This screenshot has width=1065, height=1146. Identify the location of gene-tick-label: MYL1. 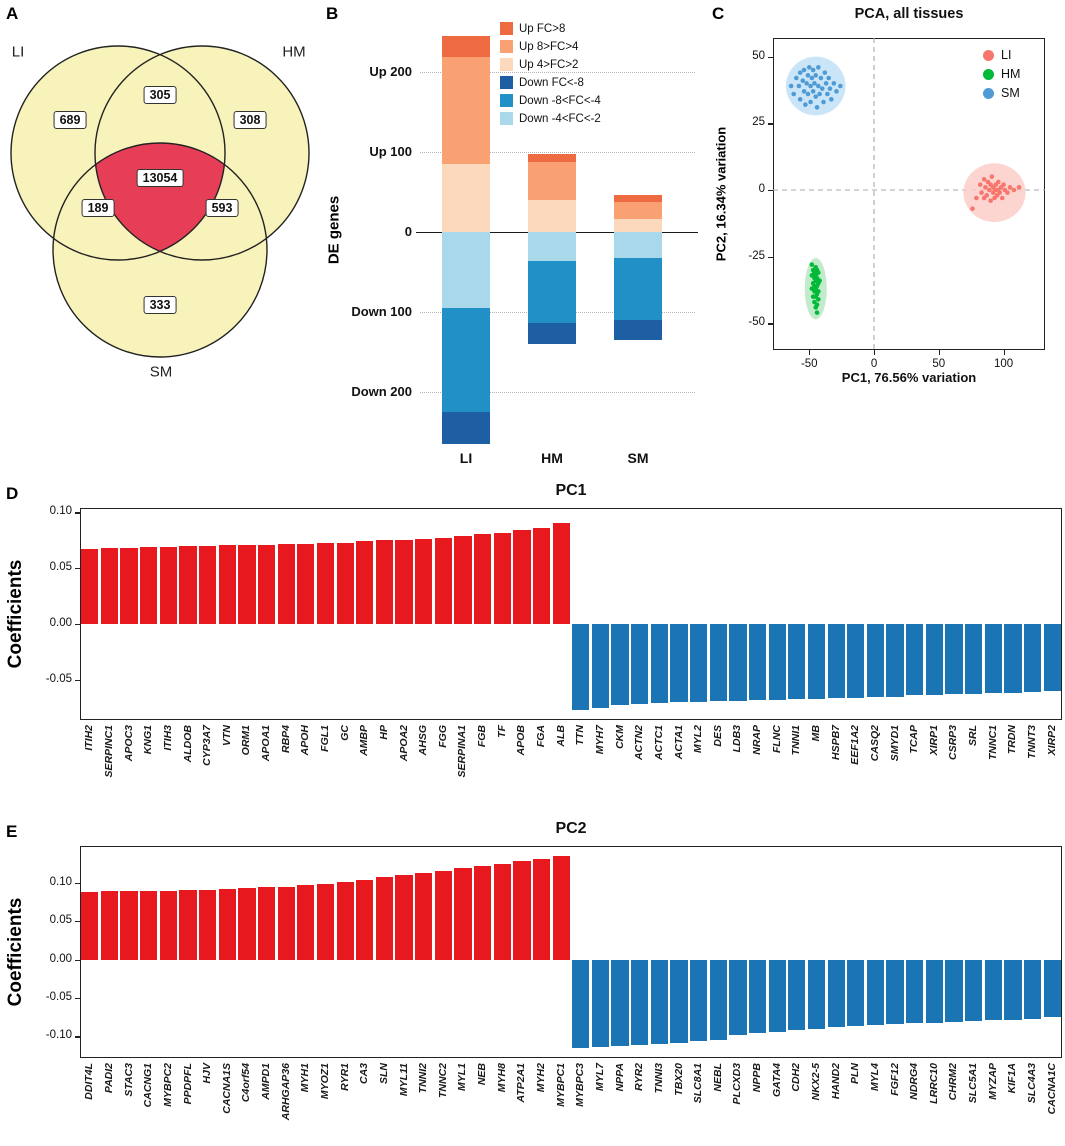
(462, 1077).